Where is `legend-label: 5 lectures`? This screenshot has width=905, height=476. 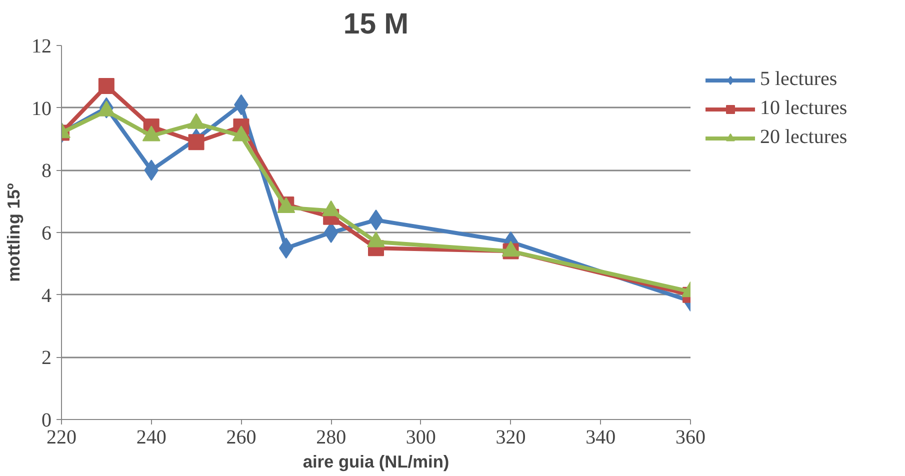
legend-label: 5 lectures is located at coordinates (799, 79).